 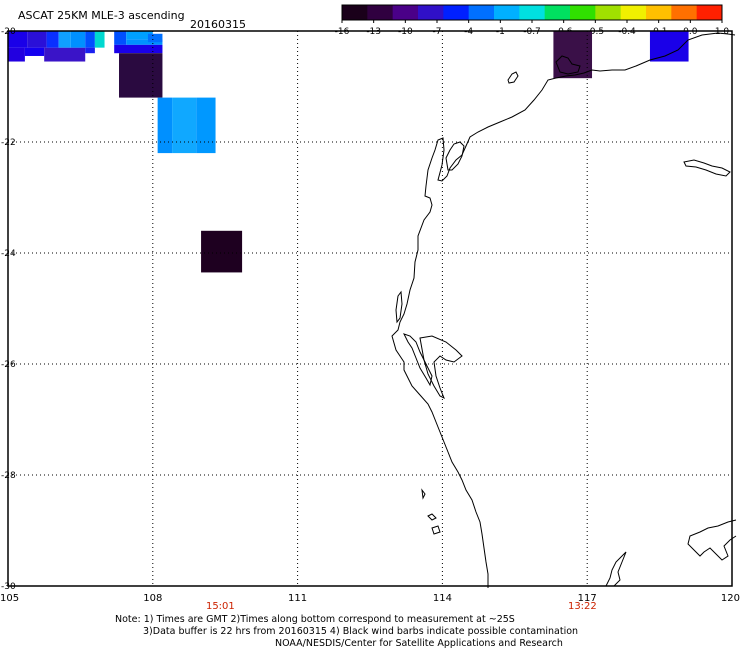 What do you see at coordinates (152, 598) in the screenshot?
I see `longitude-label: 108` at bounding box center [152, 598].